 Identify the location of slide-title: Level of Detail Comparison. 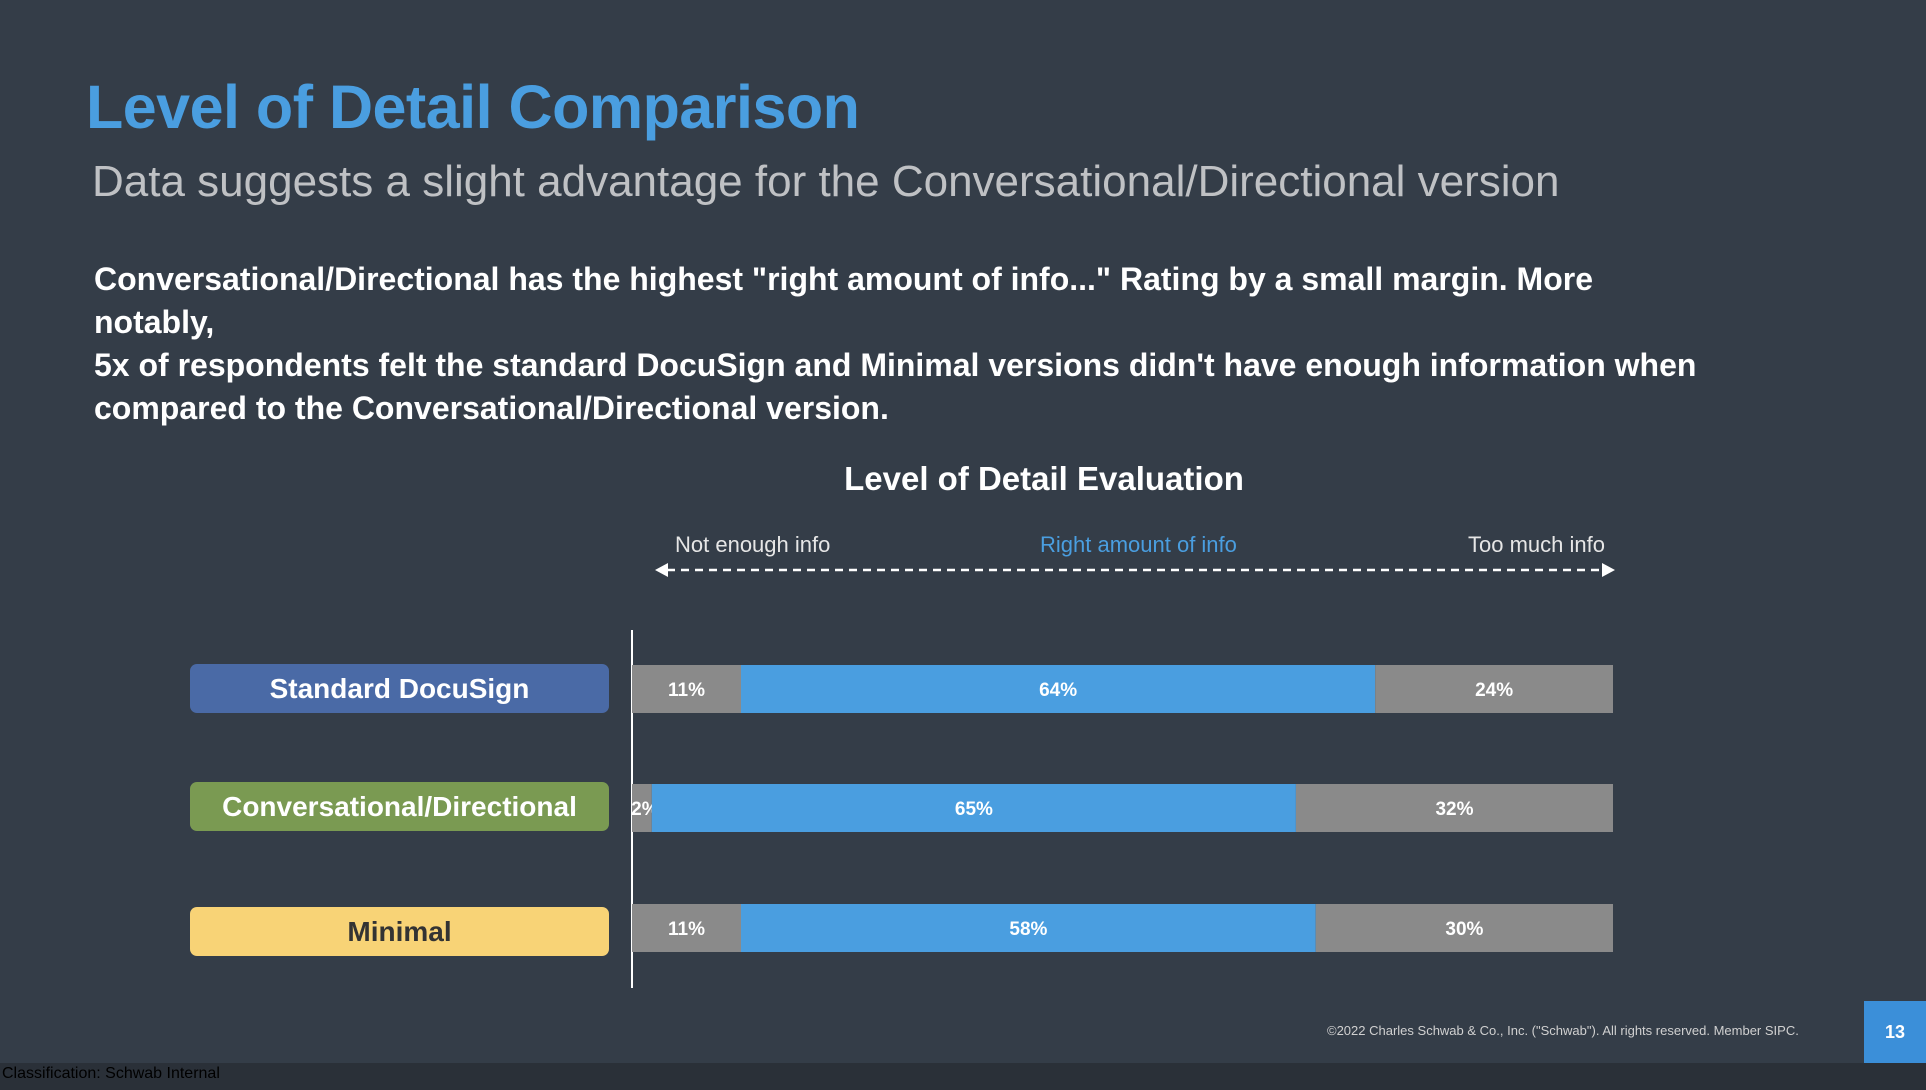
(473, 107).